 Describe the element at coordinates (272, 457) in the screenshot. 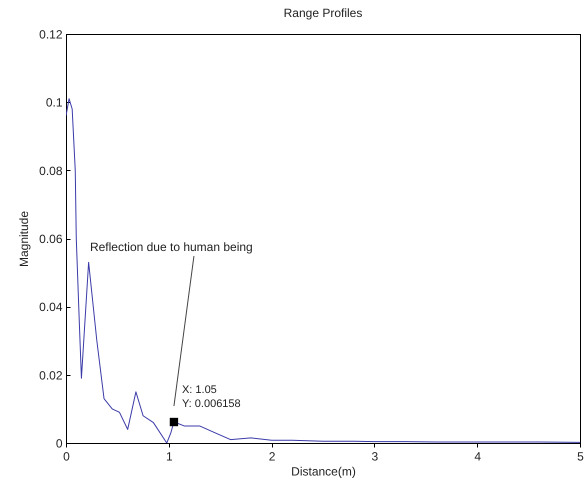

I see `x-tick-label: 2` at that location.